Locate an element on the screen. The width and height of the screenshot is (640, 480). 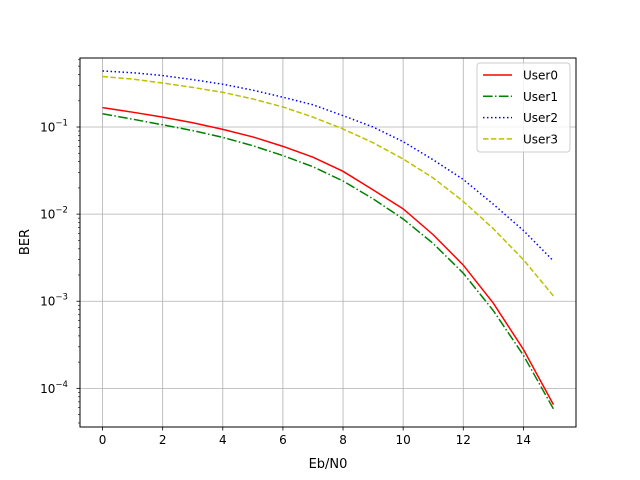
x-tick-label: 2 is located at coordinates (163, 440).